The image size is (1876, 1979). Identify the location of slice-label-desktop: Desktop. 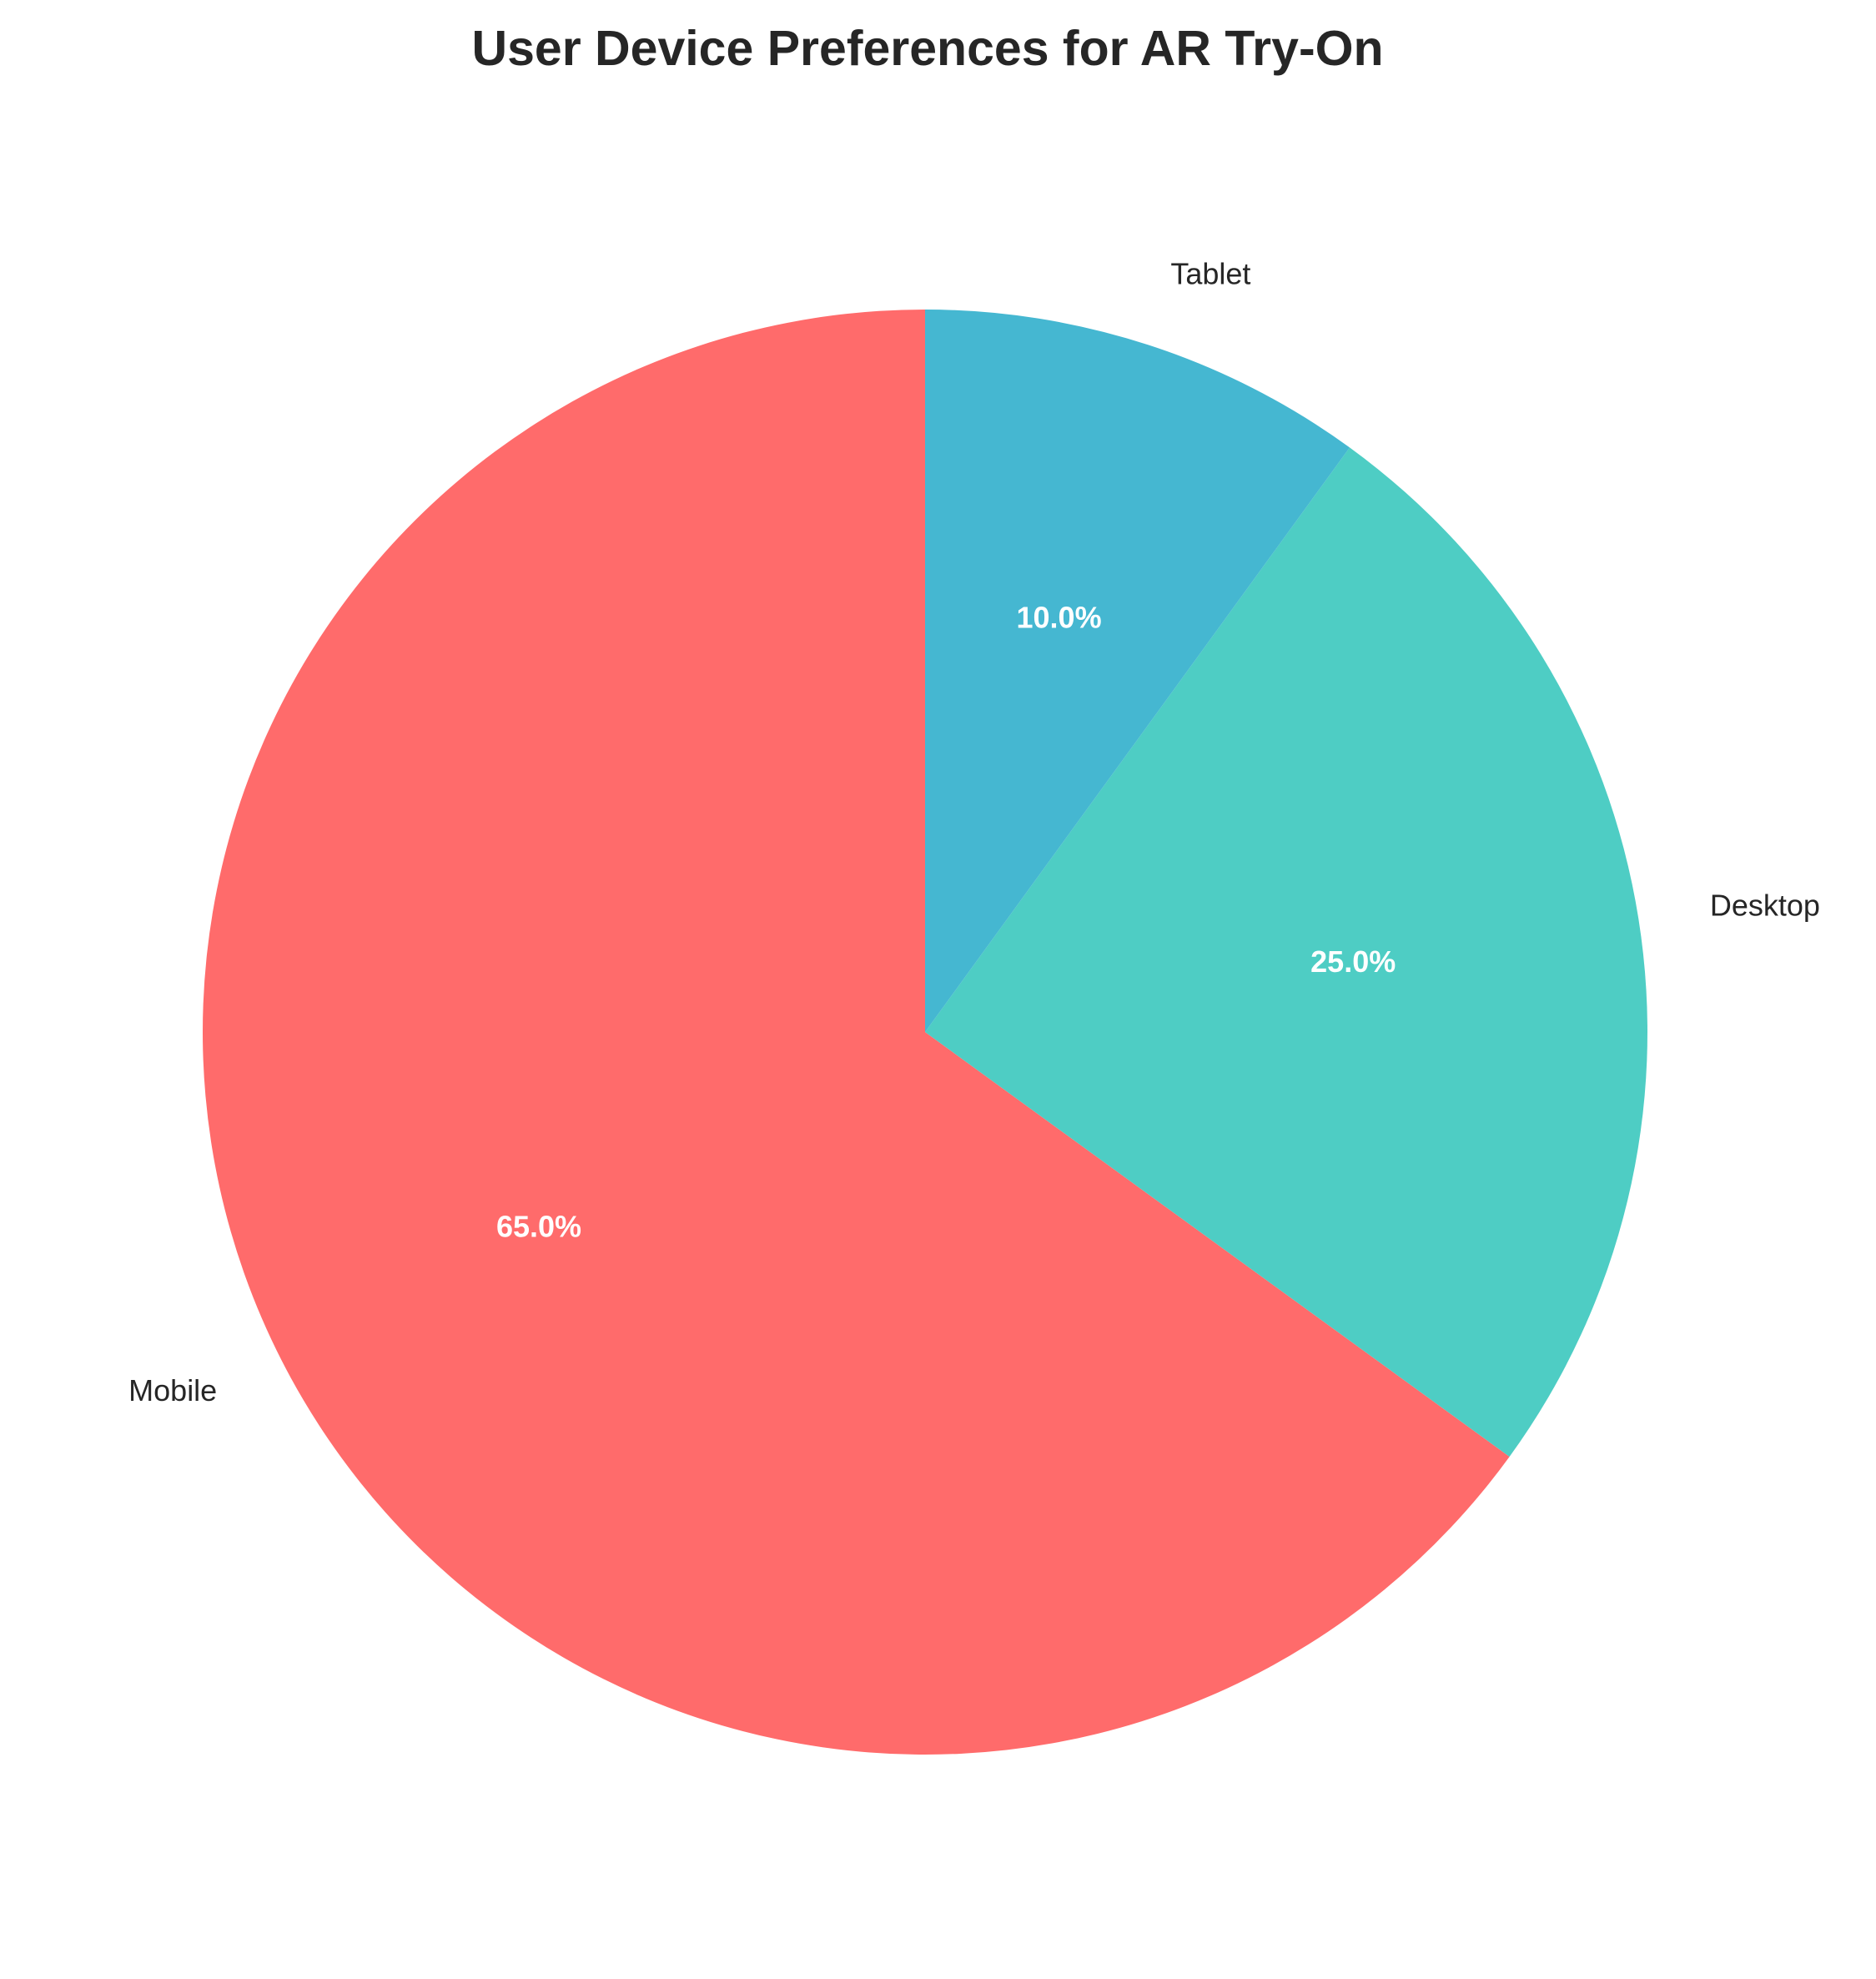
(1765, 905).